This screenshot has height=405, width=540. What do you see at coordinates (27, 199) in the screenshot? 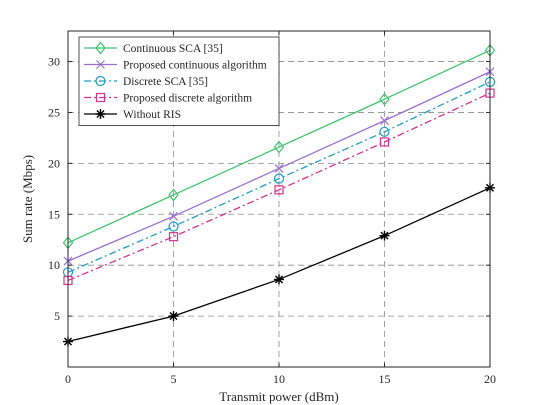
I see `y-axis-label: Sum rate (Mbps)` at bounding box center [27, 199].